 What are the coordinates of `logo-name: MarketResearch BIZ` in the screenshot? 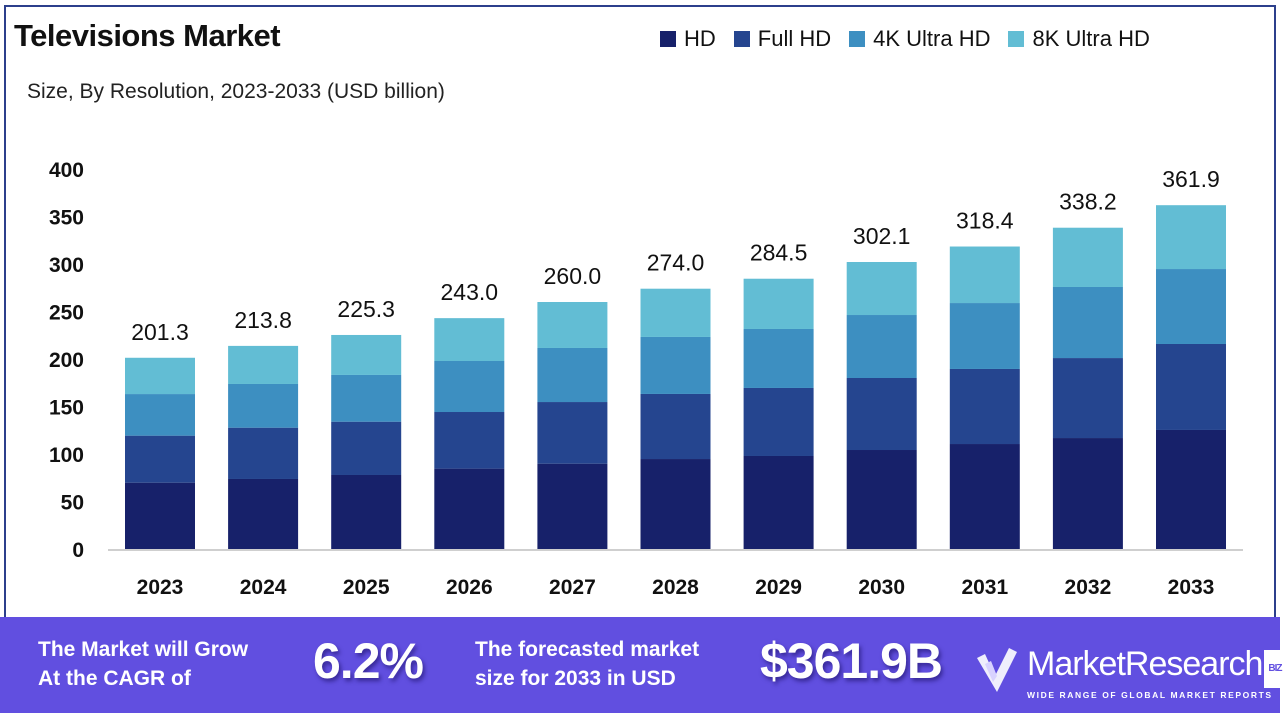 It's located at (1155, 664).